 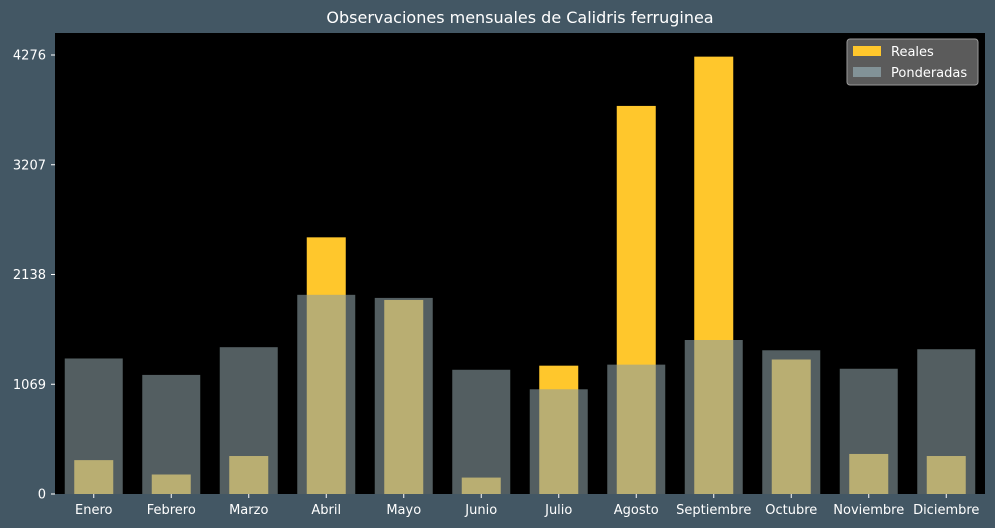 I want to click on y-tick-label: 0, so click(x=42, y=495).